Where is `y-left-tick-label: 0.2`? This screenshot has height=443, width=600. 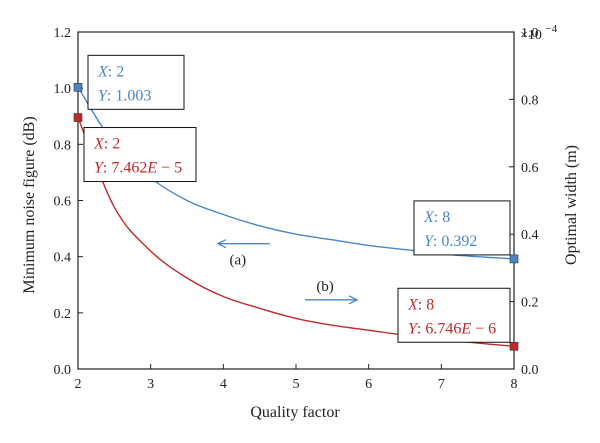
y-left-tick-label: 0.2 is located at coordinates (63, 314).